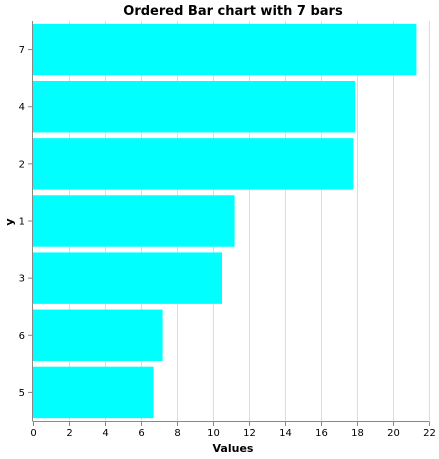  What do you see at coordinates (177, 433) in the screenshot?
I see `x-tick-label: 8` at bounding box center [177, 433].